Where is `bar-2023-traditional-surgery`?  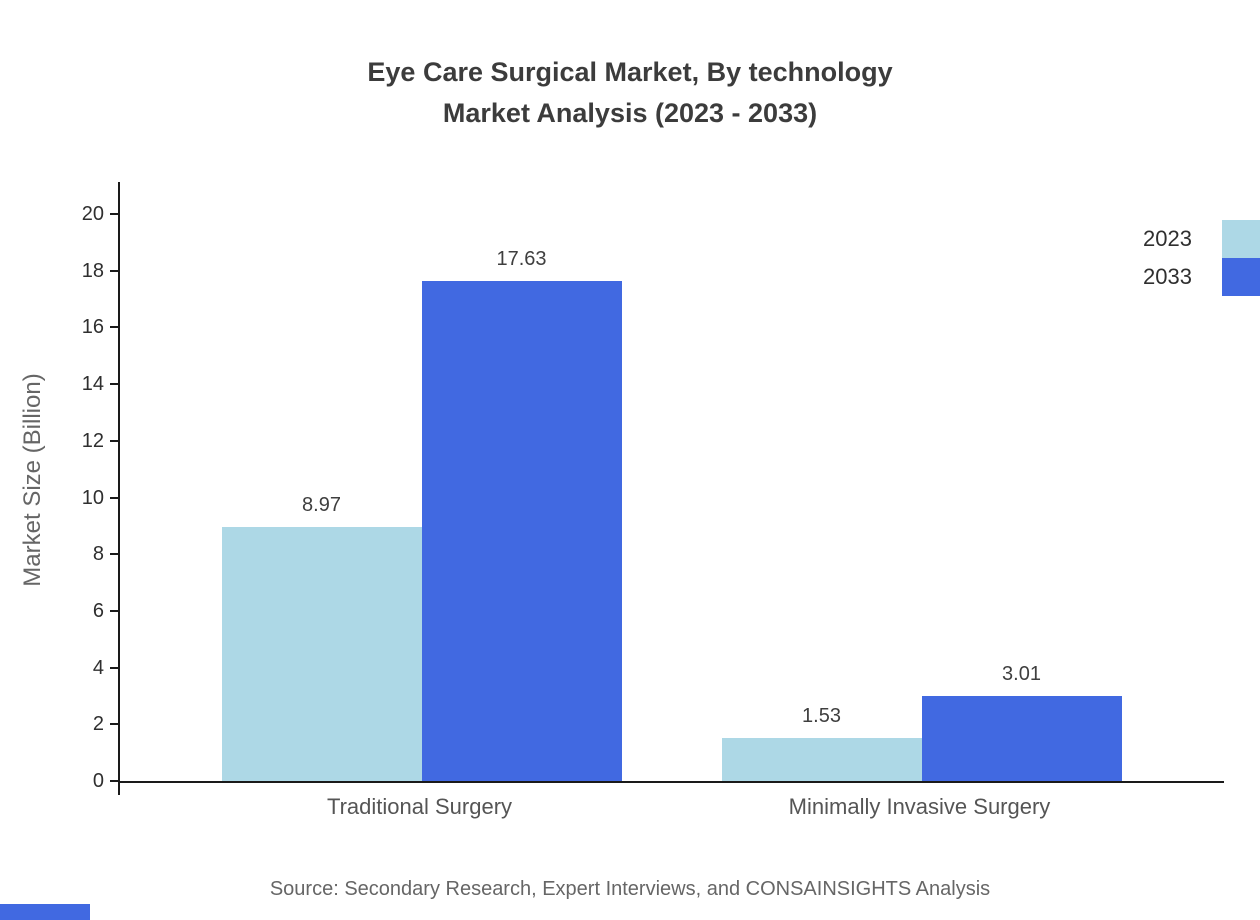 bar-2023-traditional-surgery is located at coordinates (321, 653).